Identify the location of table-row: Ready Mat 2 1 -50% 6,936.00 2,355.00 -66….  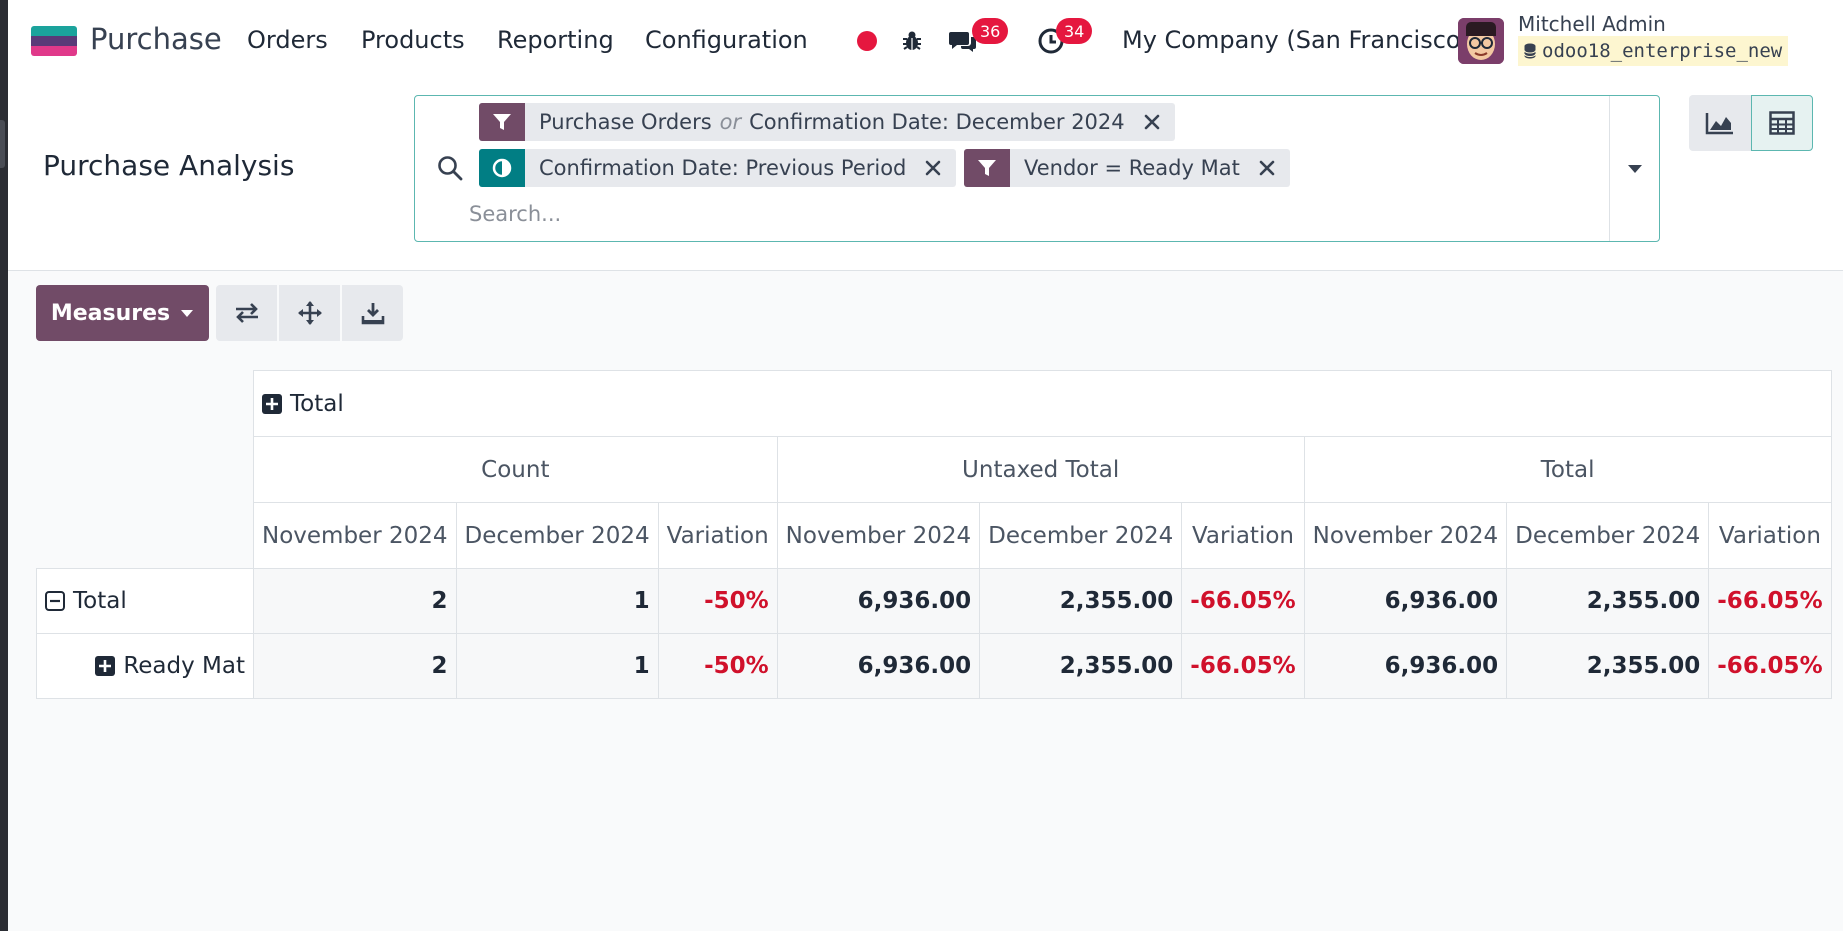
(934, 666).